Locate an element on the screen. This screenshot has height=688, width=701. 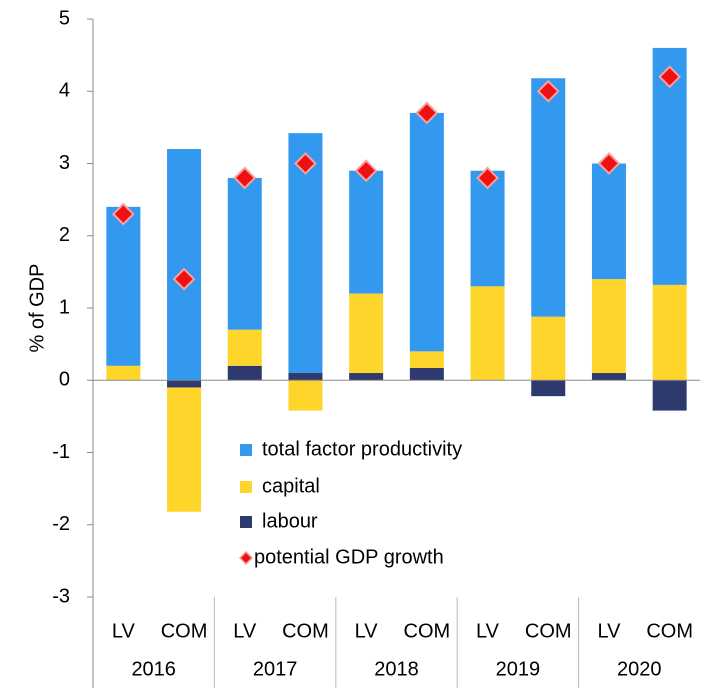
y-tick-label: 2 is located at coordinates (64, 235).